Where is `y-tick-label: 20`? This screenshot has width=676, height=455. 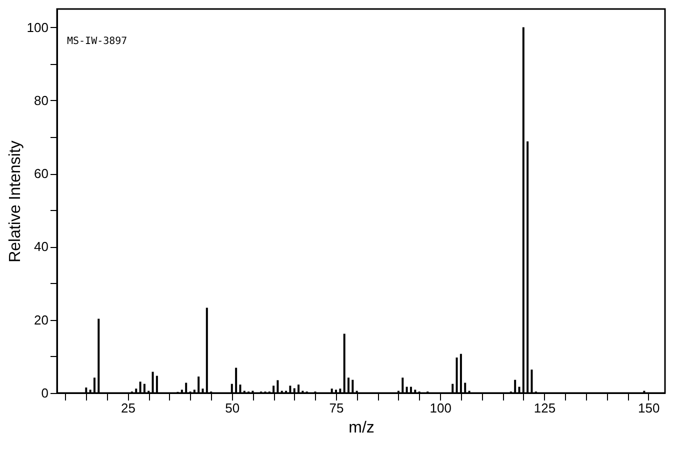 y-tick-label: 20 is located at coordinates (41, 320).